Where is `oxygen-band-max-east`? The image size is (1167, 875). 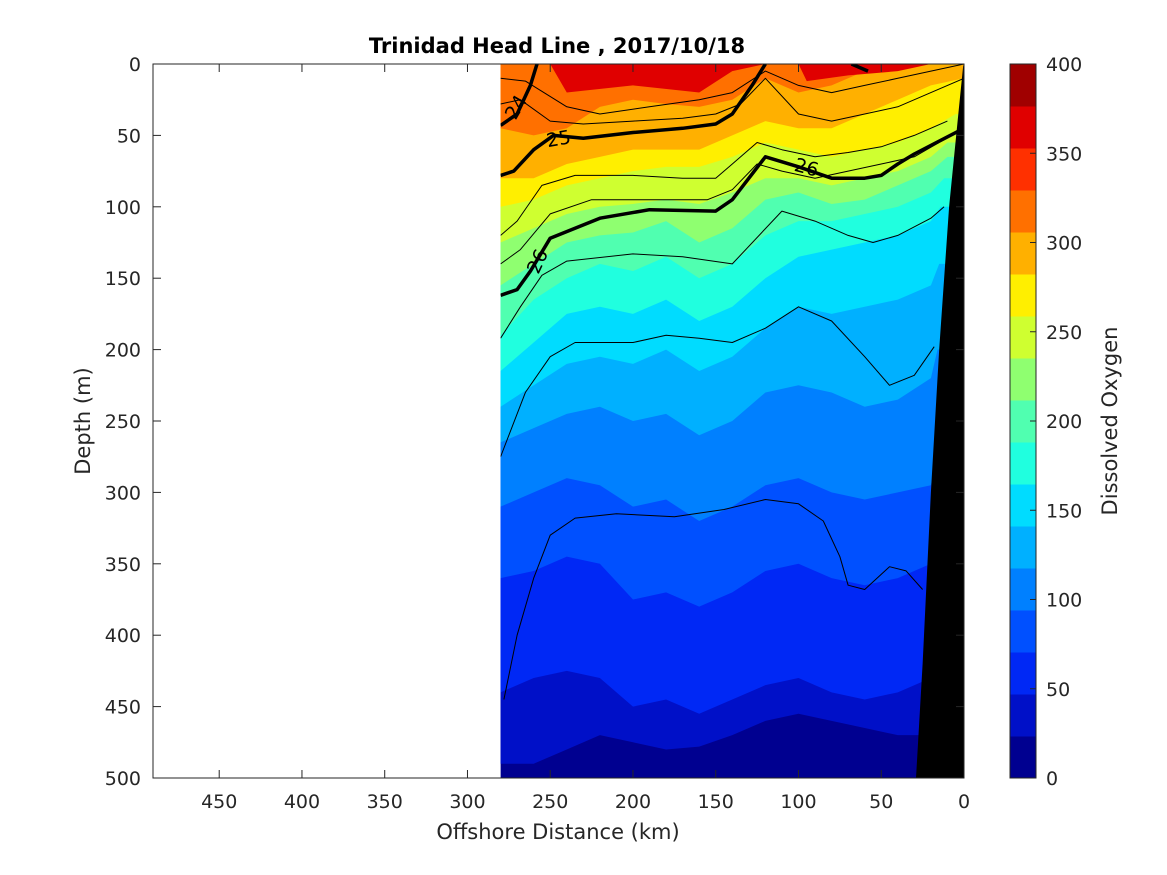 oxygen-band-max-east is located at coordinates (864, 73).